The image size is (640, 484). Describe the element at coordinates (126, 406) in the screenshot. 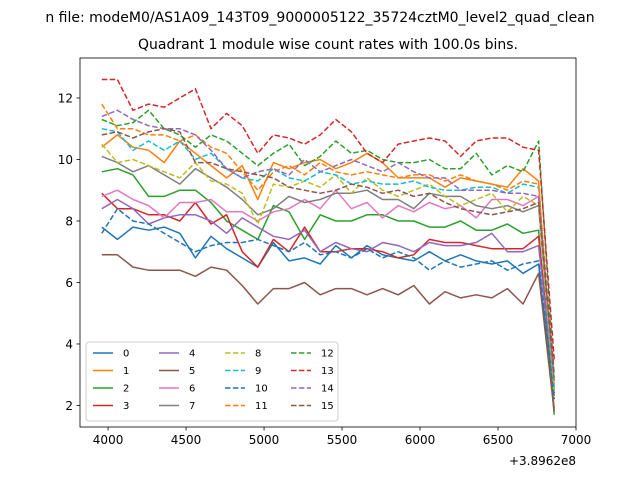

I see `legend-label-3: 3` at that location.